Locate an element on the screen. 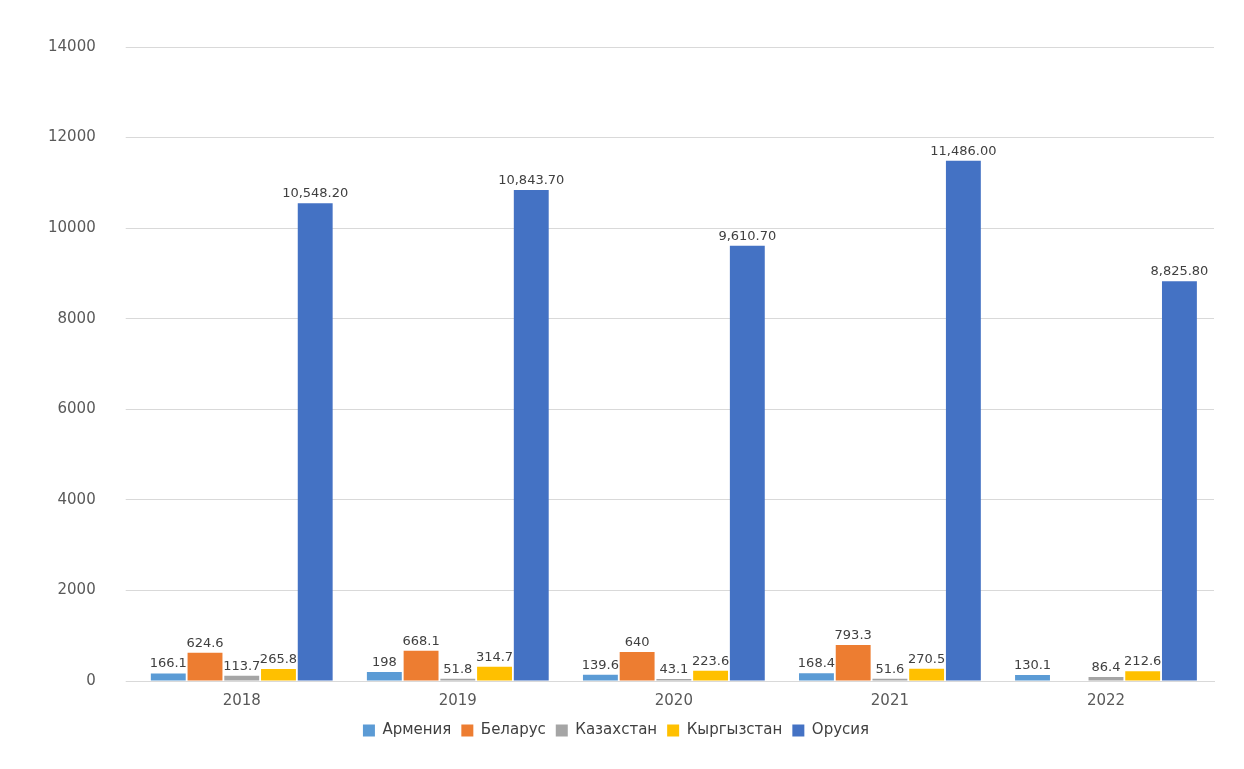  data-label: 640 is located at coordinates (637, 641).